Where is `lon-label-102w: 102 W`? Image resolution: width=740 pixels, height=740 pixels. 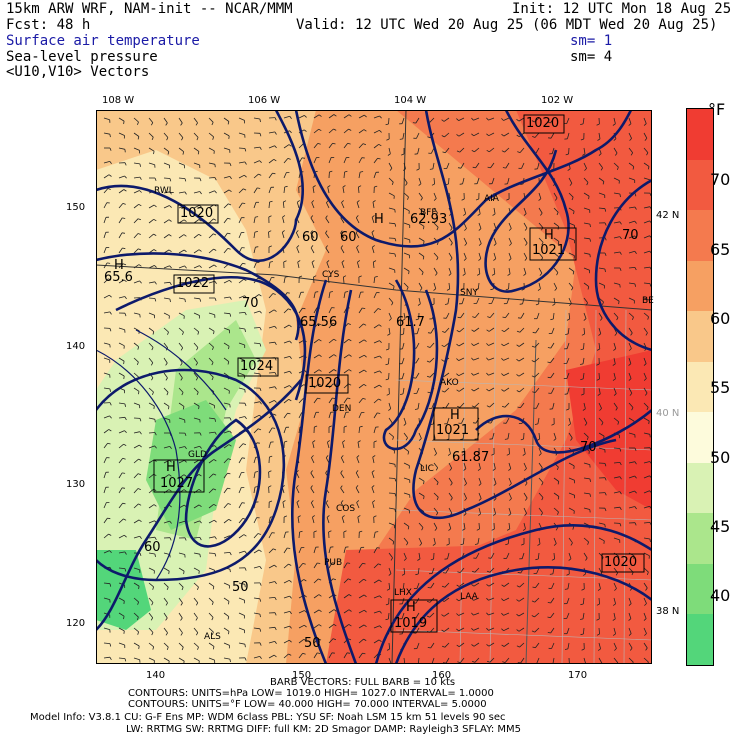
lon-label-102w: 102 W is located at coordinates (557, 100).